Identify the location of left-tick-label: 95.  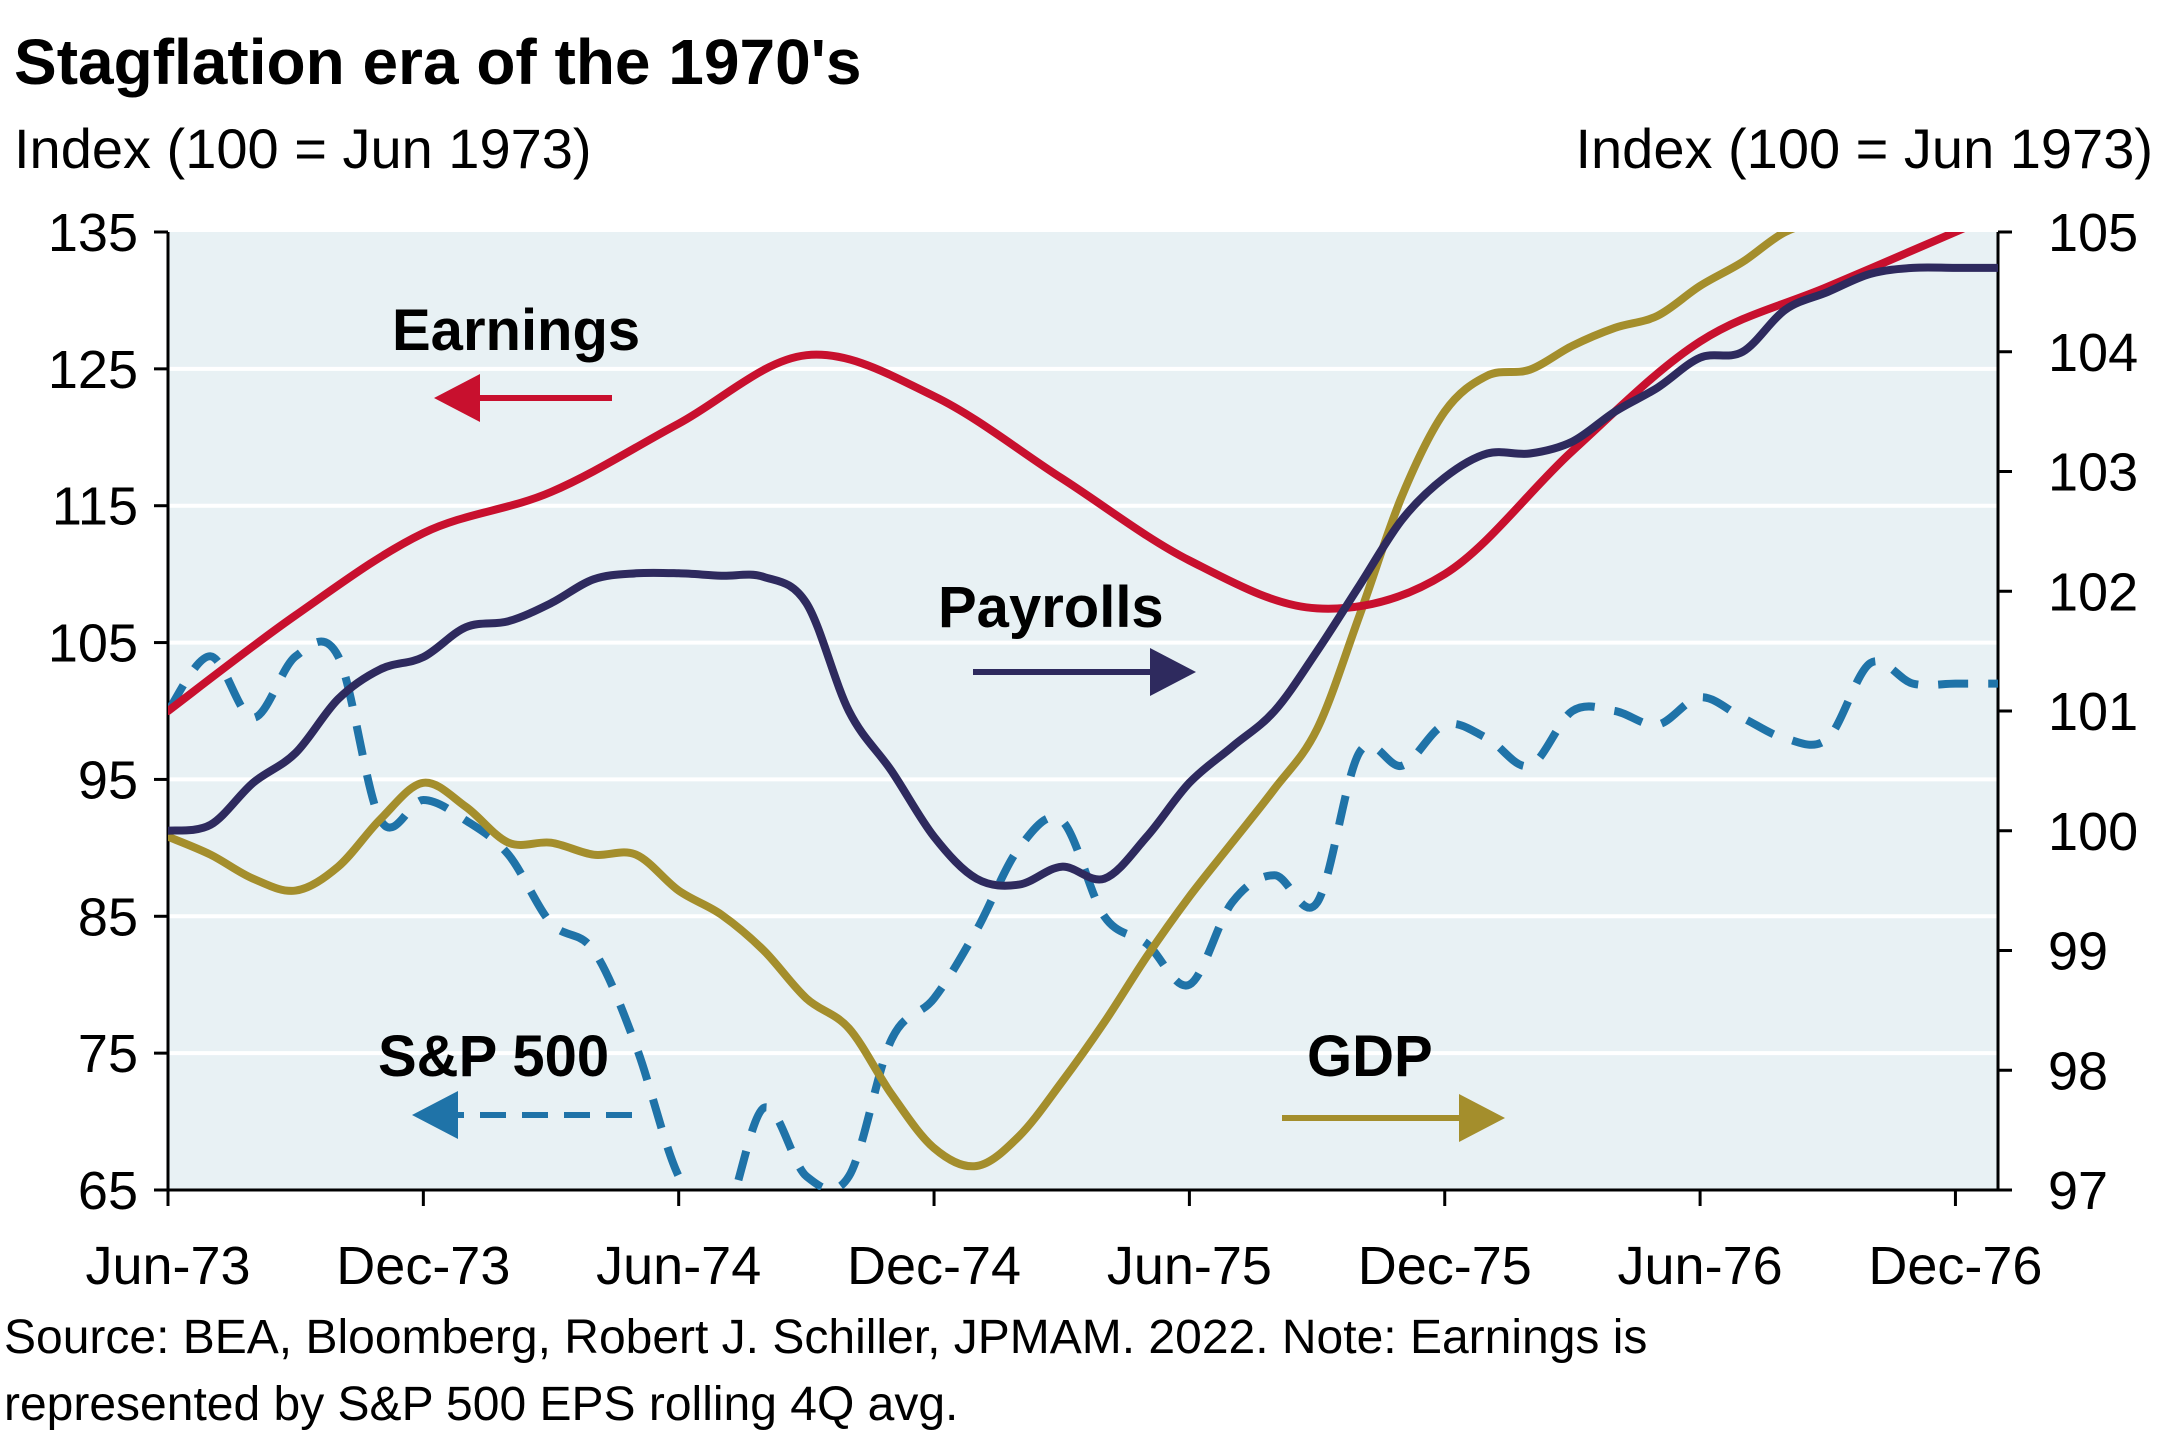
(108, 780).